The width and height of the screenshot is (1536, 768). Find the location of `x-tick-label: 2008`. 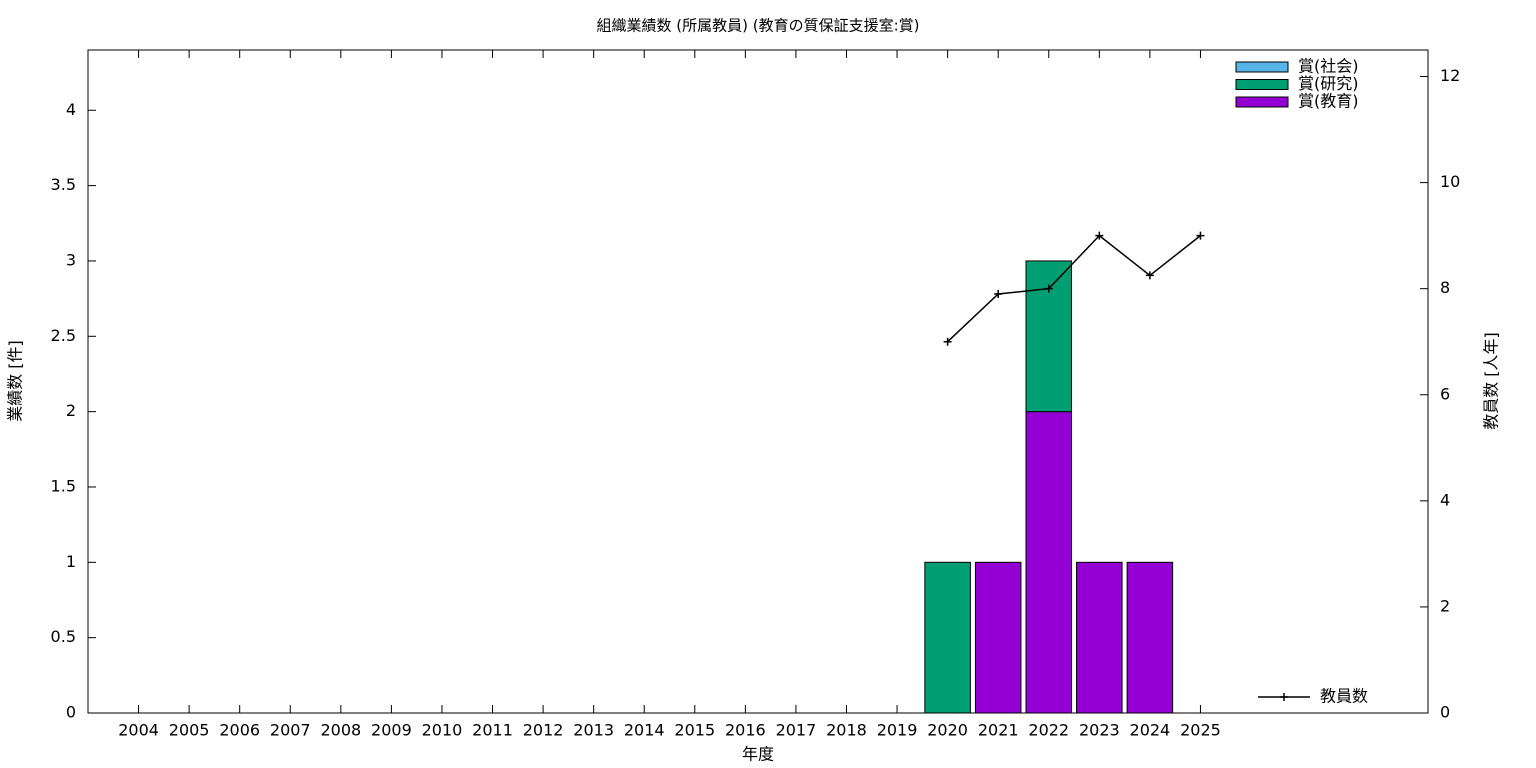

x-tick-label: 2008 is located at coordinates (340, 730).